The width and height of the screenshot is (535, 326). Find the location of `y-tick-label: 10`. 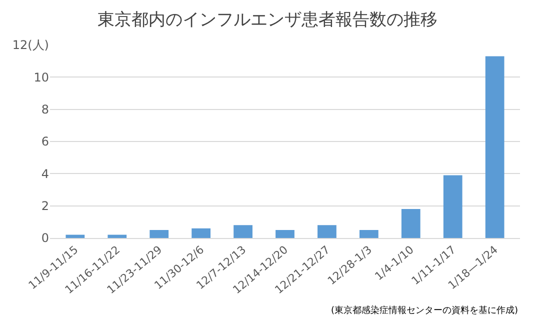

y-tick-label: 10 is located at coordinates (41, 77).